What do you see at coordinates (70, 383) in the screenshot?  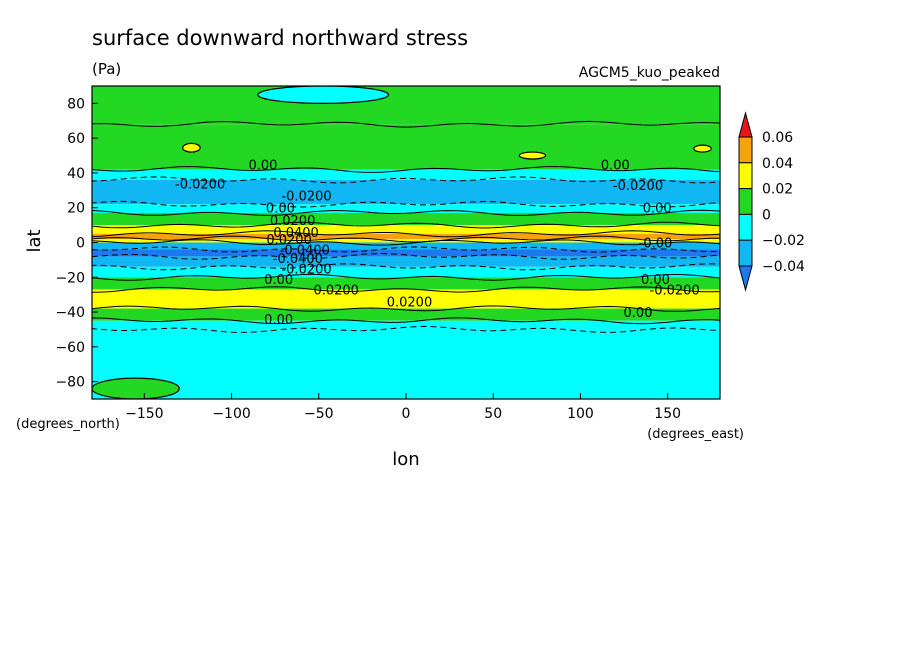 I see `y-tick-label: −80` at bounding box center [70, 383].